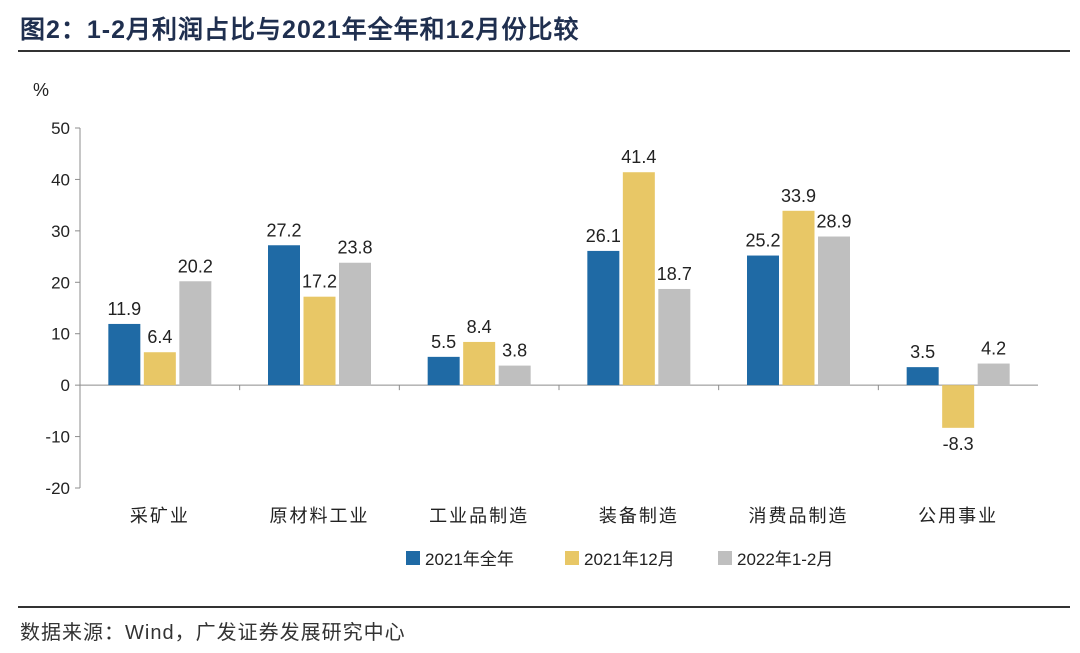  What do you see at coordinates (514, 351) in the screenshot?
I see `data-label: 3.8` at bounding box center [514, 351].